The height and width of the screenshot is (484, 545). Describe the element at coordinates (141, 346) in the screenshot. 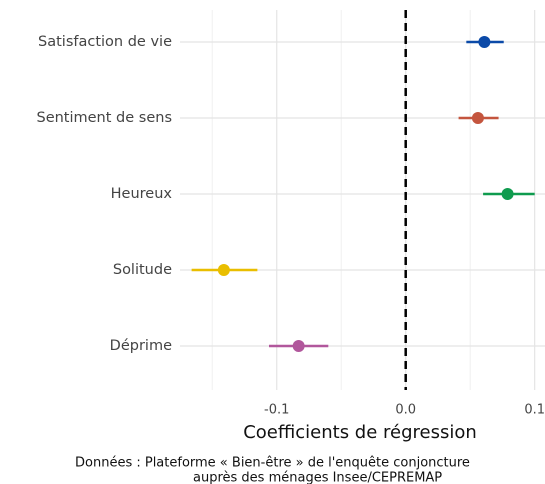

I see `y-tick-label: Déprime` at that location.